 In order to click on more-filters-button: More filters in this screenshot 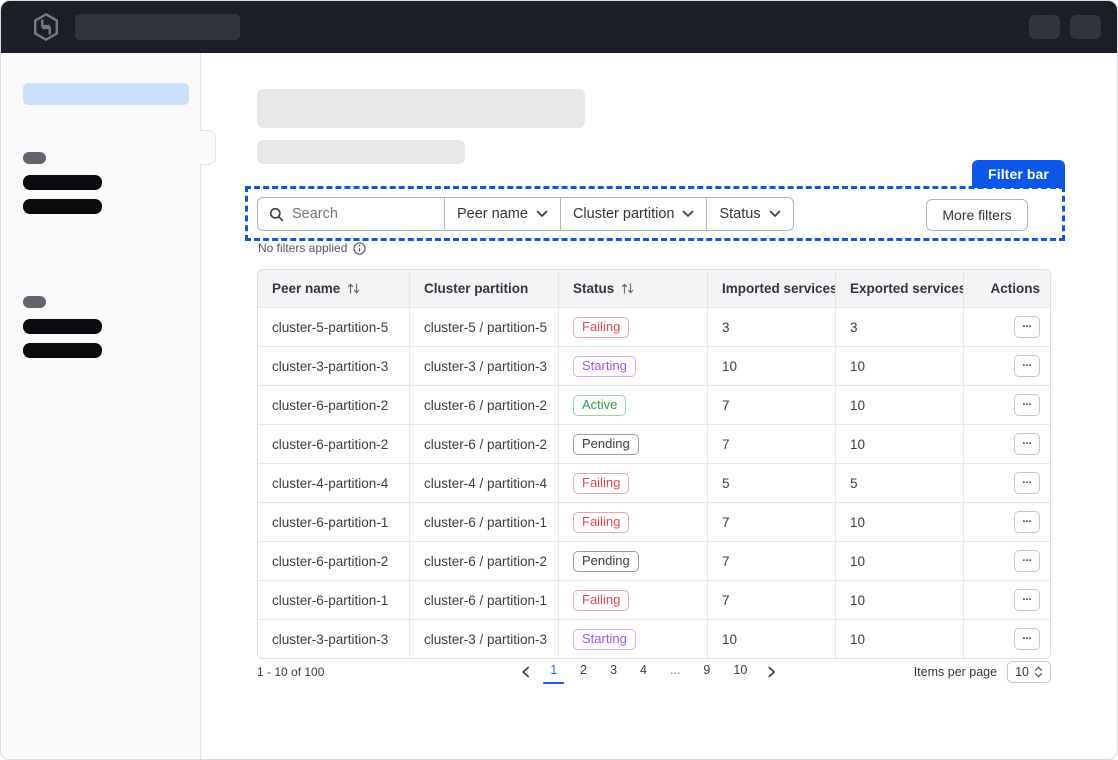, I will do `click(977, 215)`.